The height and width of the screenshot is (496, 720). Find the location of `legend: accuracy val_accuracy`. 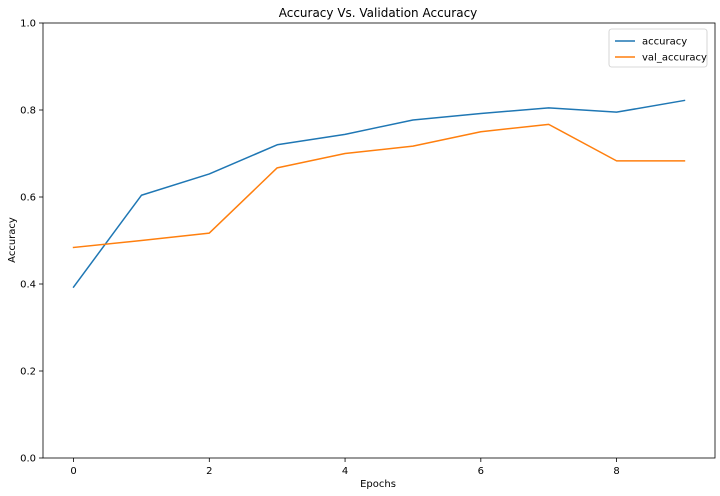

legend: accuracy val_accuracy is located at coordinates (658, 48).